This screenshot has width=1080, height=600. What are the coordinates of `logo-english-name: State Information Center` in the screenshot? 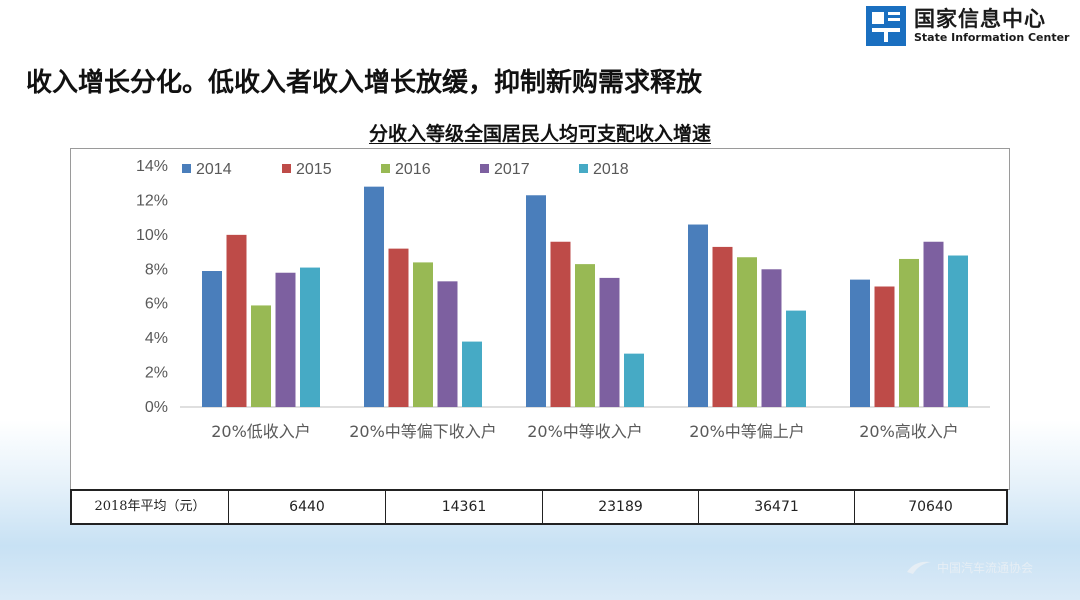 It's located at (992, 37).